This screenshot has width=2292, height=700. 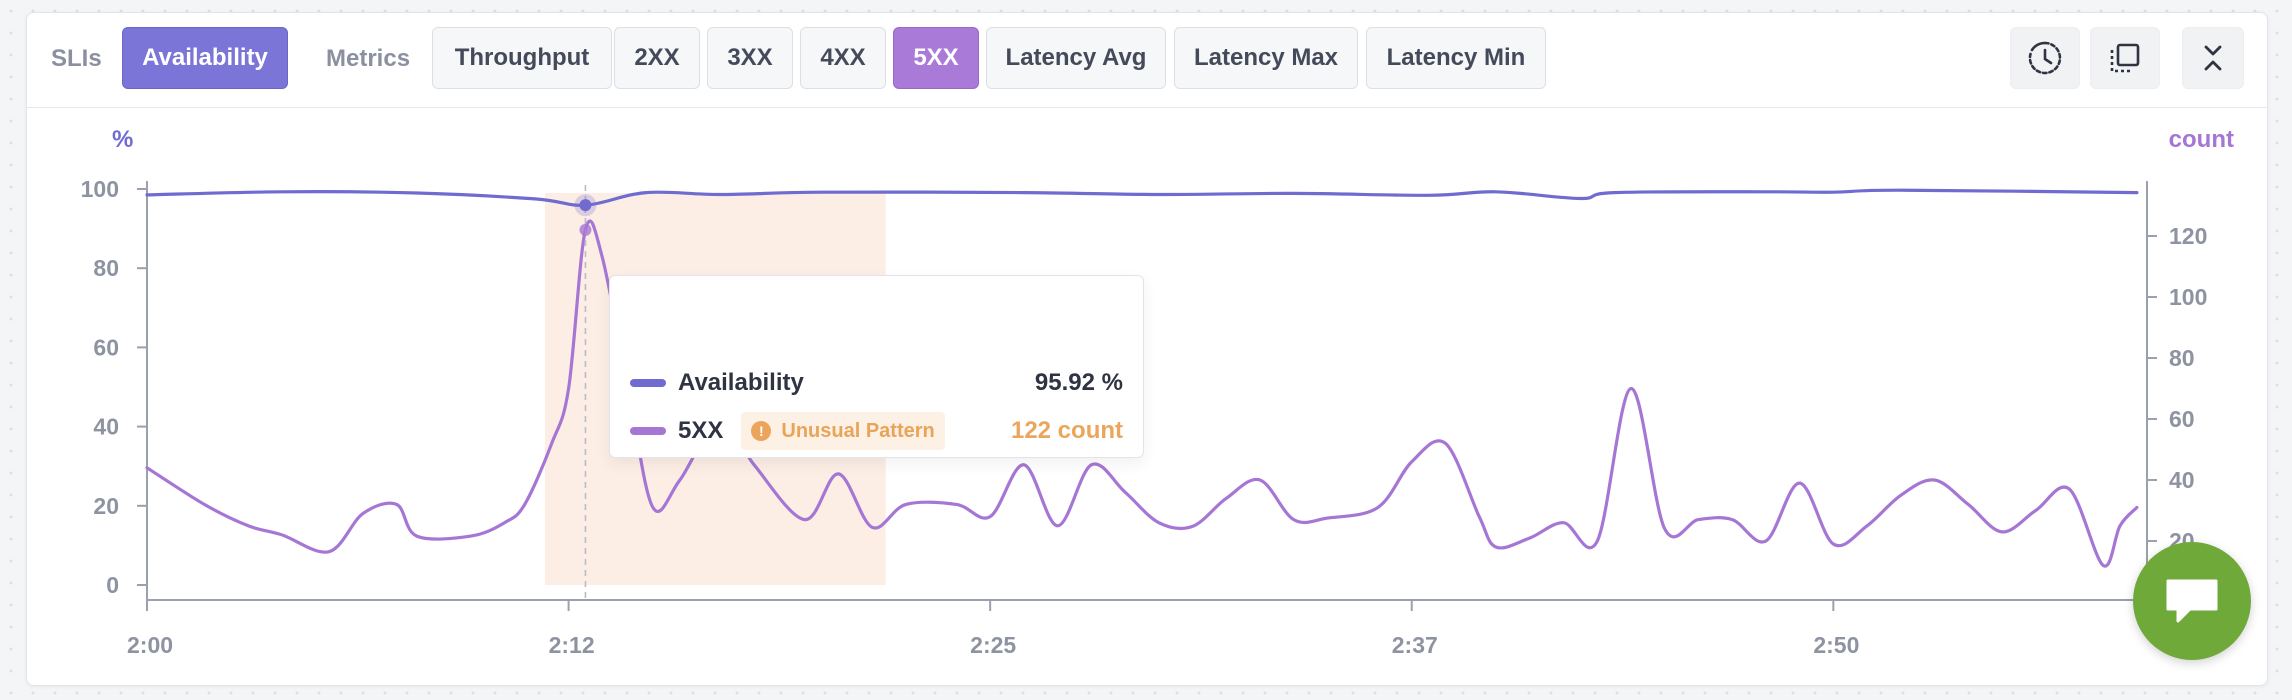 What do you see at coordinates (858, 430) in the screenshot?
I see `unusual-pattern-label: Unusual Pattern` at bounding box center [858, 430].